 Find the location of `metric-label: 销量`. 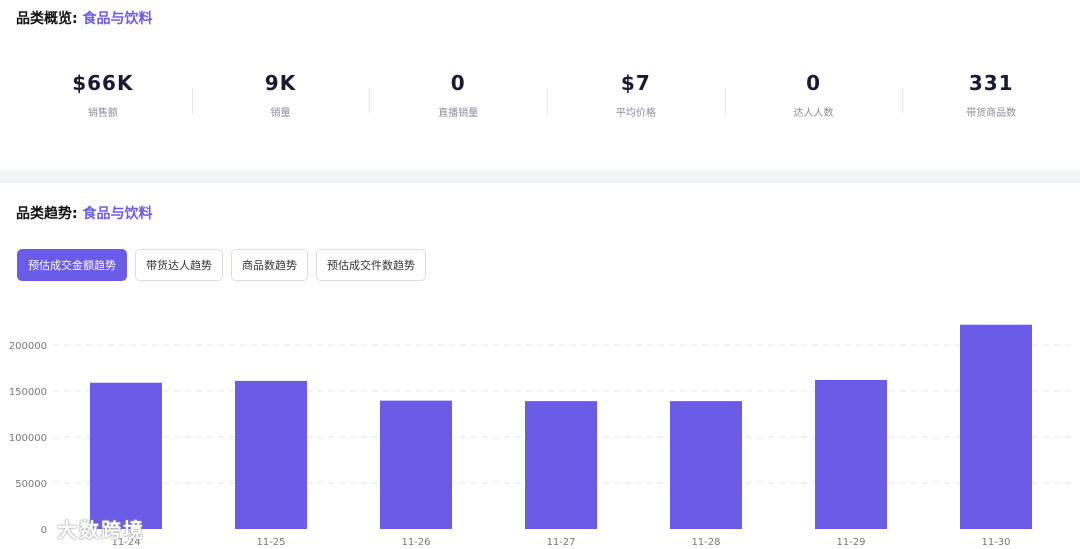

metric-label: 销量 is located at coordinates (280, 113).